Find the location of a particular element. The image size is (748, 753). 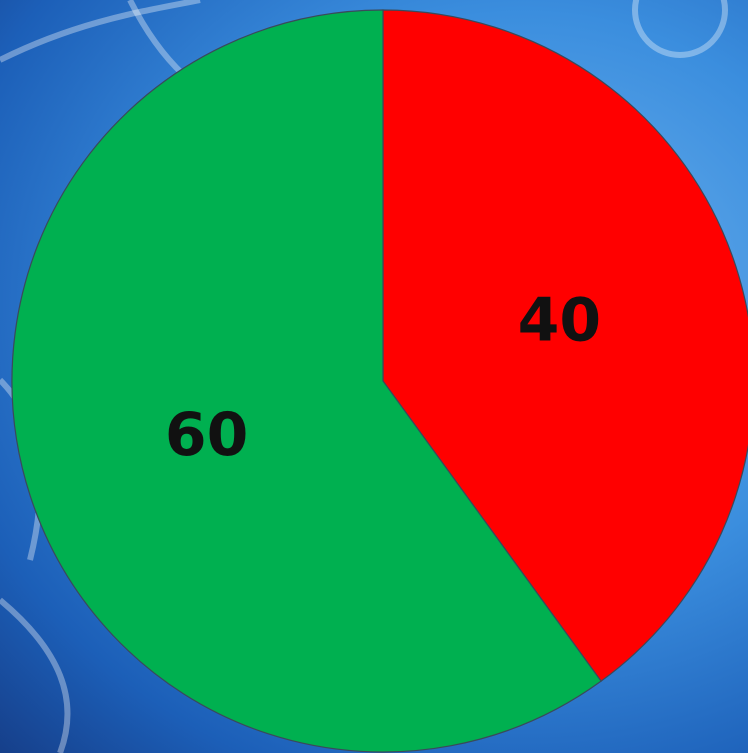

data-label: 60 is located at coordinates (207, 435).